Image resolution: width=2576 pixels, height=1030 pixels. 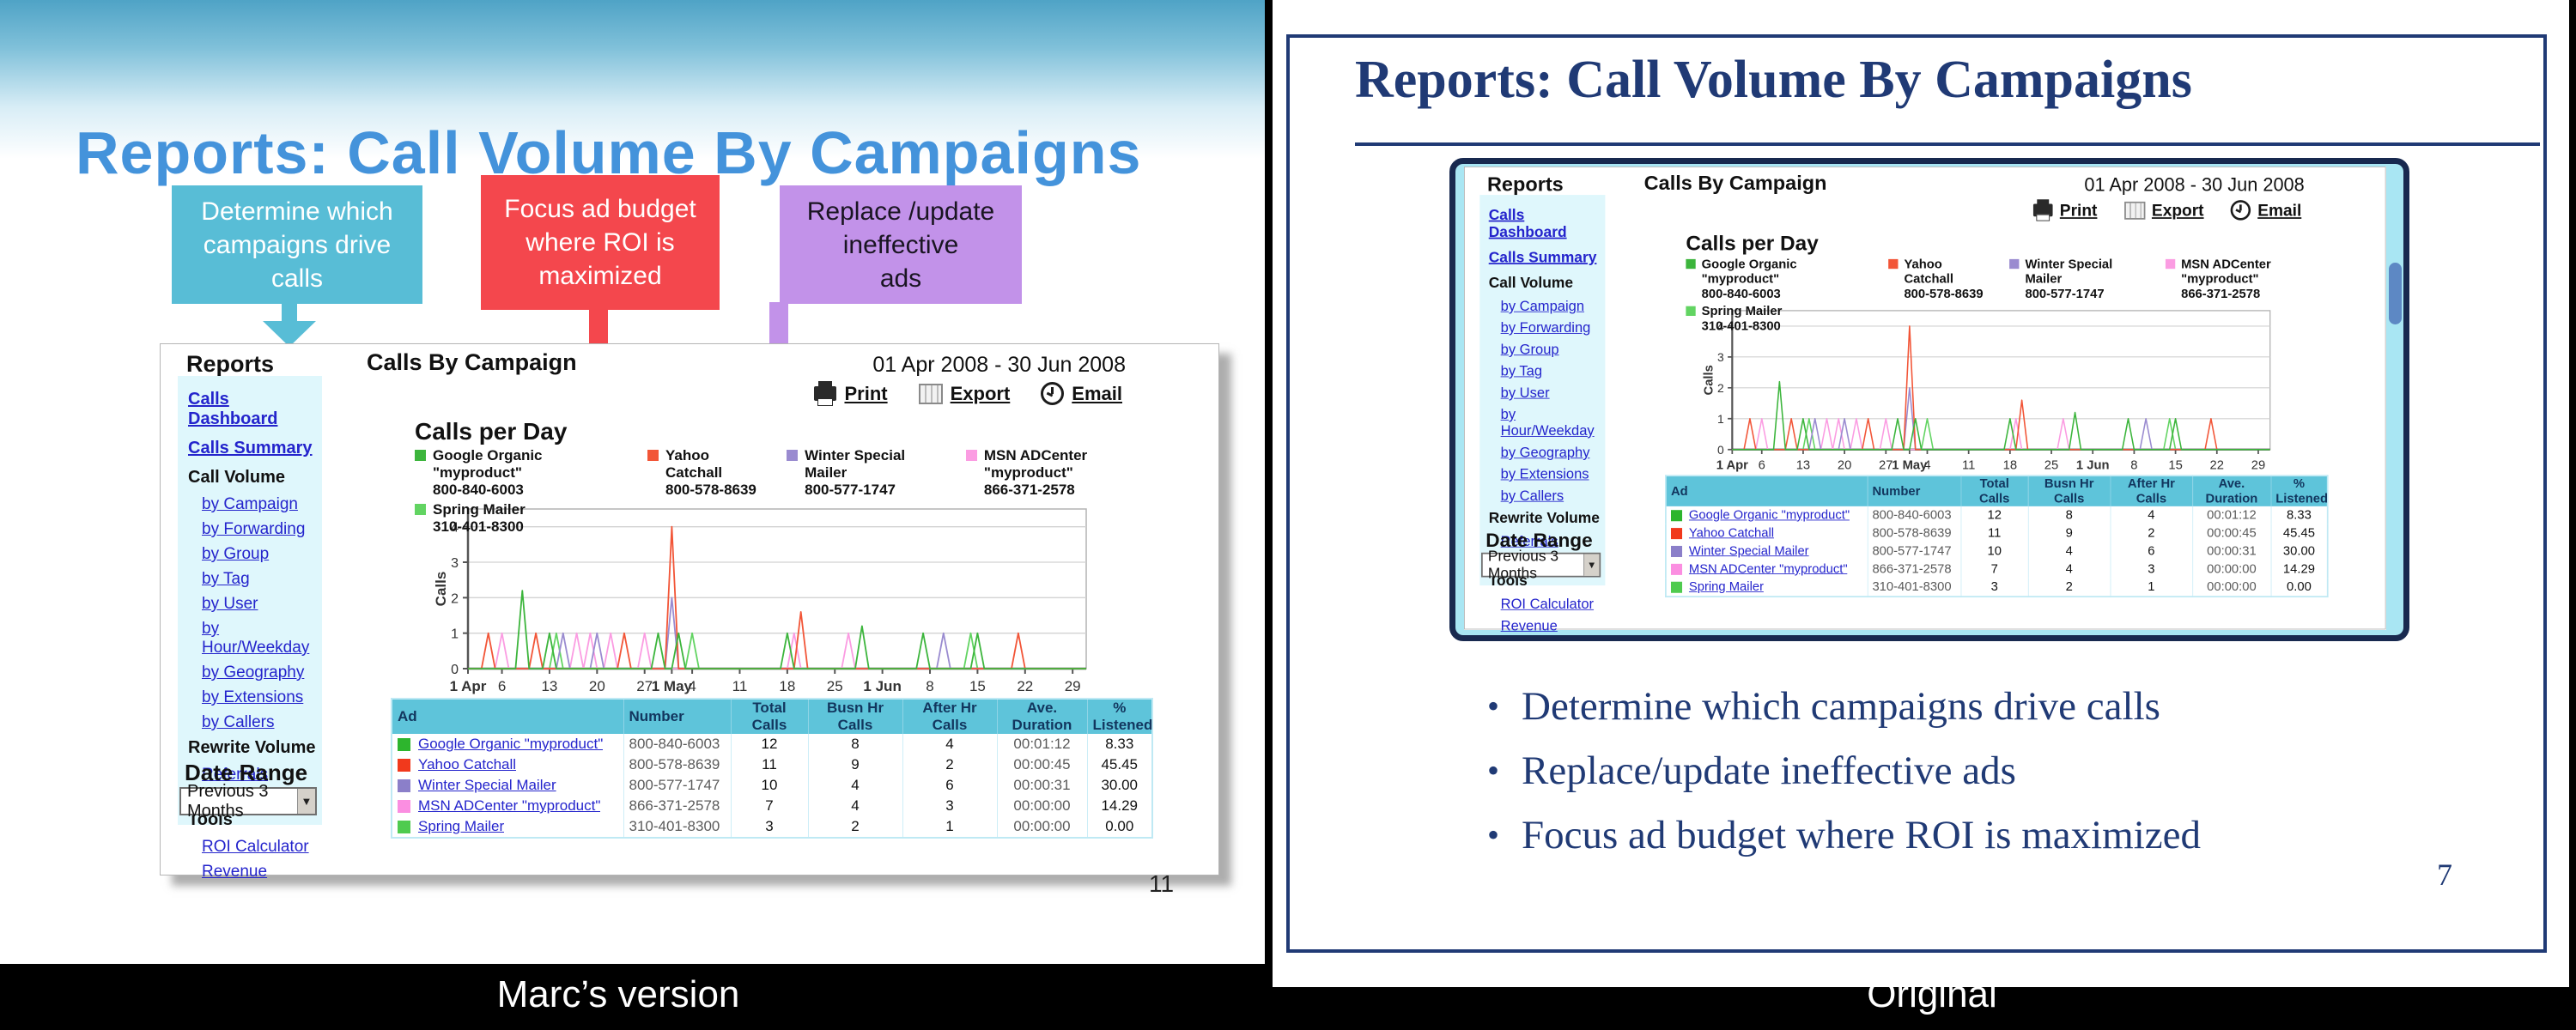 I want to click on svg-text: 0, so click(x=455, y=670).